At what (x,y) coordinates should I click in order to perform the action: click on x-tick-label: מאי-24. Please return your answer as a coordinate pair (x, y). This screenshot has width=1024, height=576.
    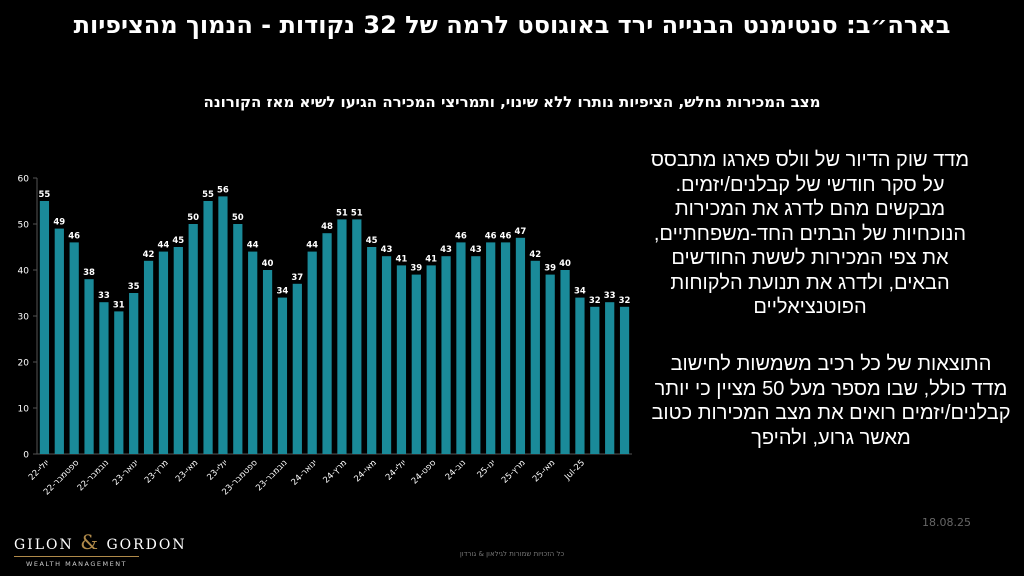
    Looking at the image, I should click on (365, 471).